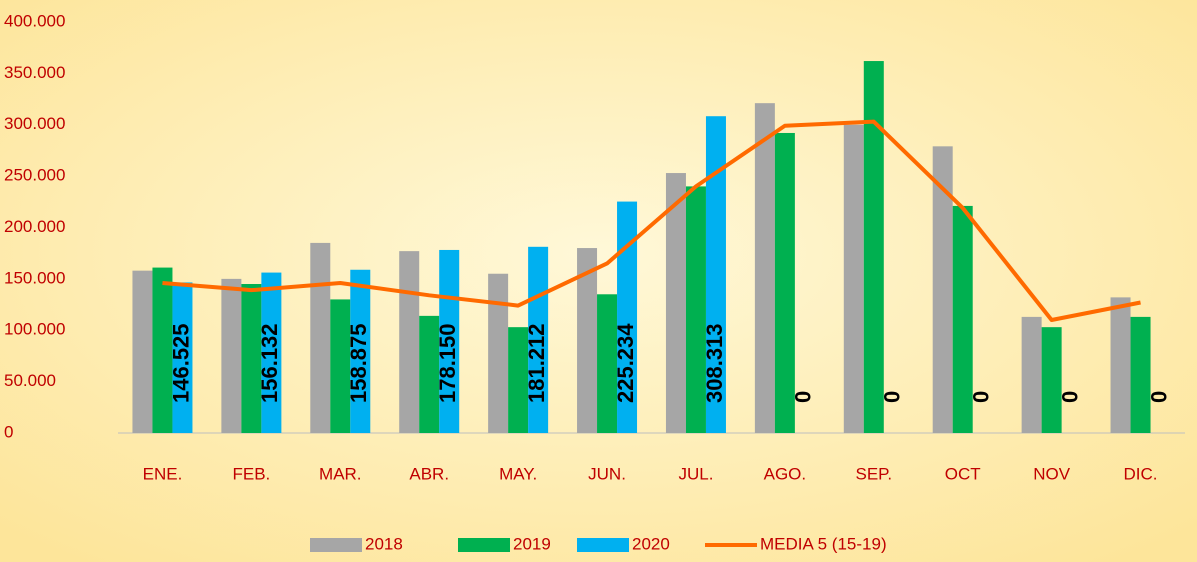 The width and height of the screenshot is (1197, 562). Describe the element at coordinates (34, 20) in the screenshot. I see `y-tick-label: 400.000` at that location.